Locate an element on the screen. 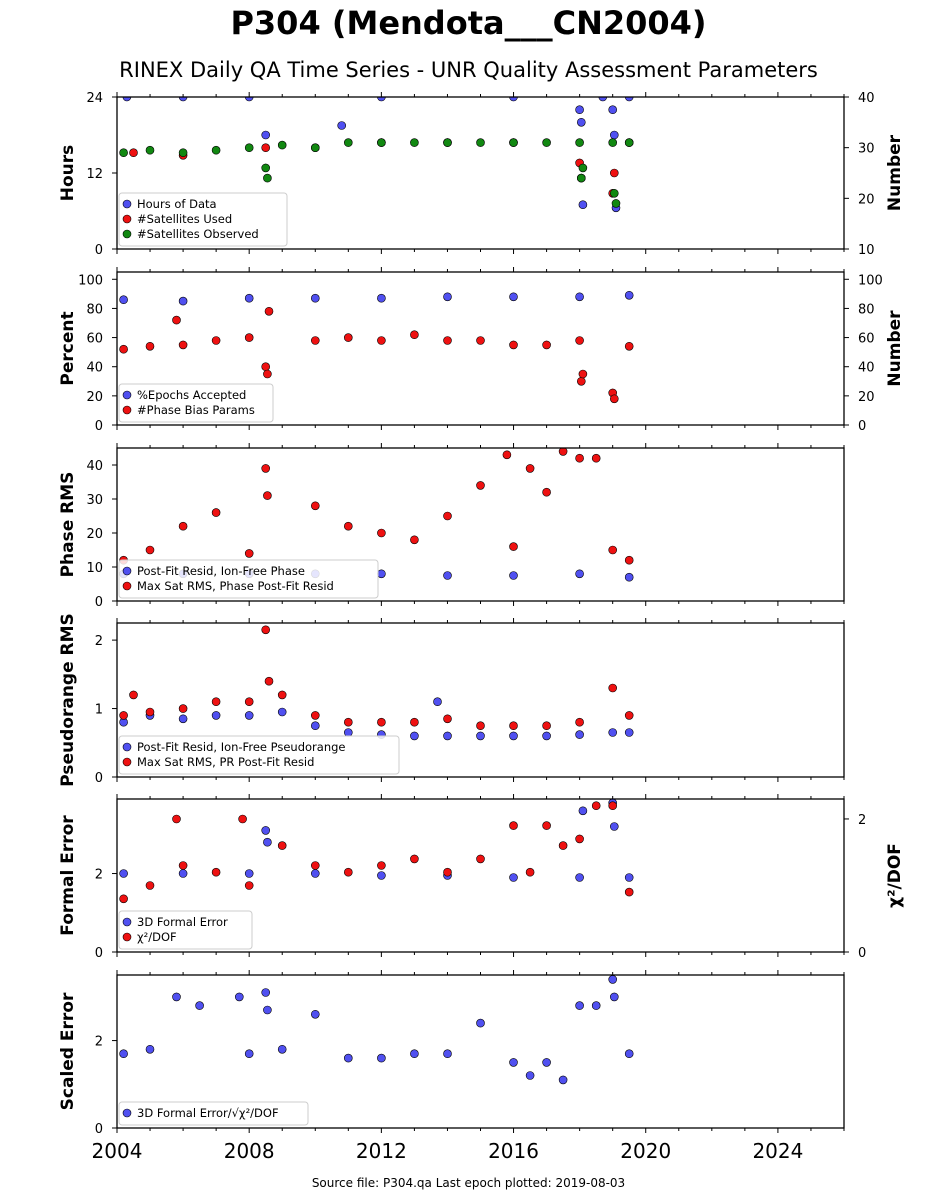 The height and width of the screenshot is (1200, 937). y2-tick-label: 30 is located at coordinates (866, 149).